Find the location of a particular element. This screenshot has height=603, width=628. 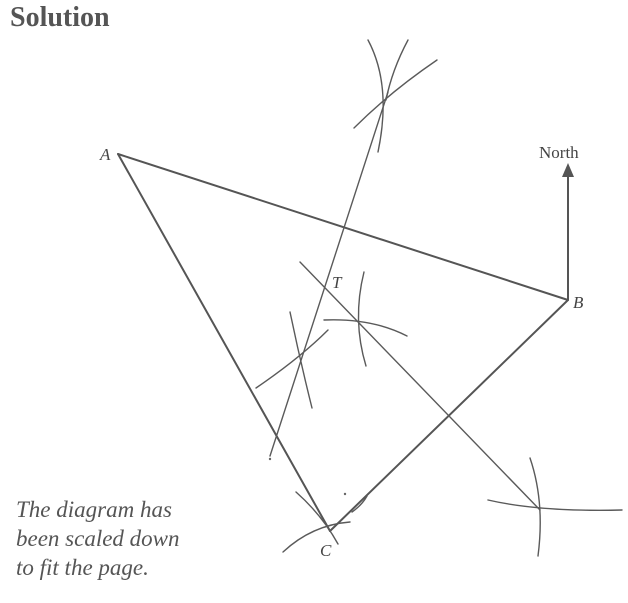

solution-heading: Solution is located at coordinates (60, 17).